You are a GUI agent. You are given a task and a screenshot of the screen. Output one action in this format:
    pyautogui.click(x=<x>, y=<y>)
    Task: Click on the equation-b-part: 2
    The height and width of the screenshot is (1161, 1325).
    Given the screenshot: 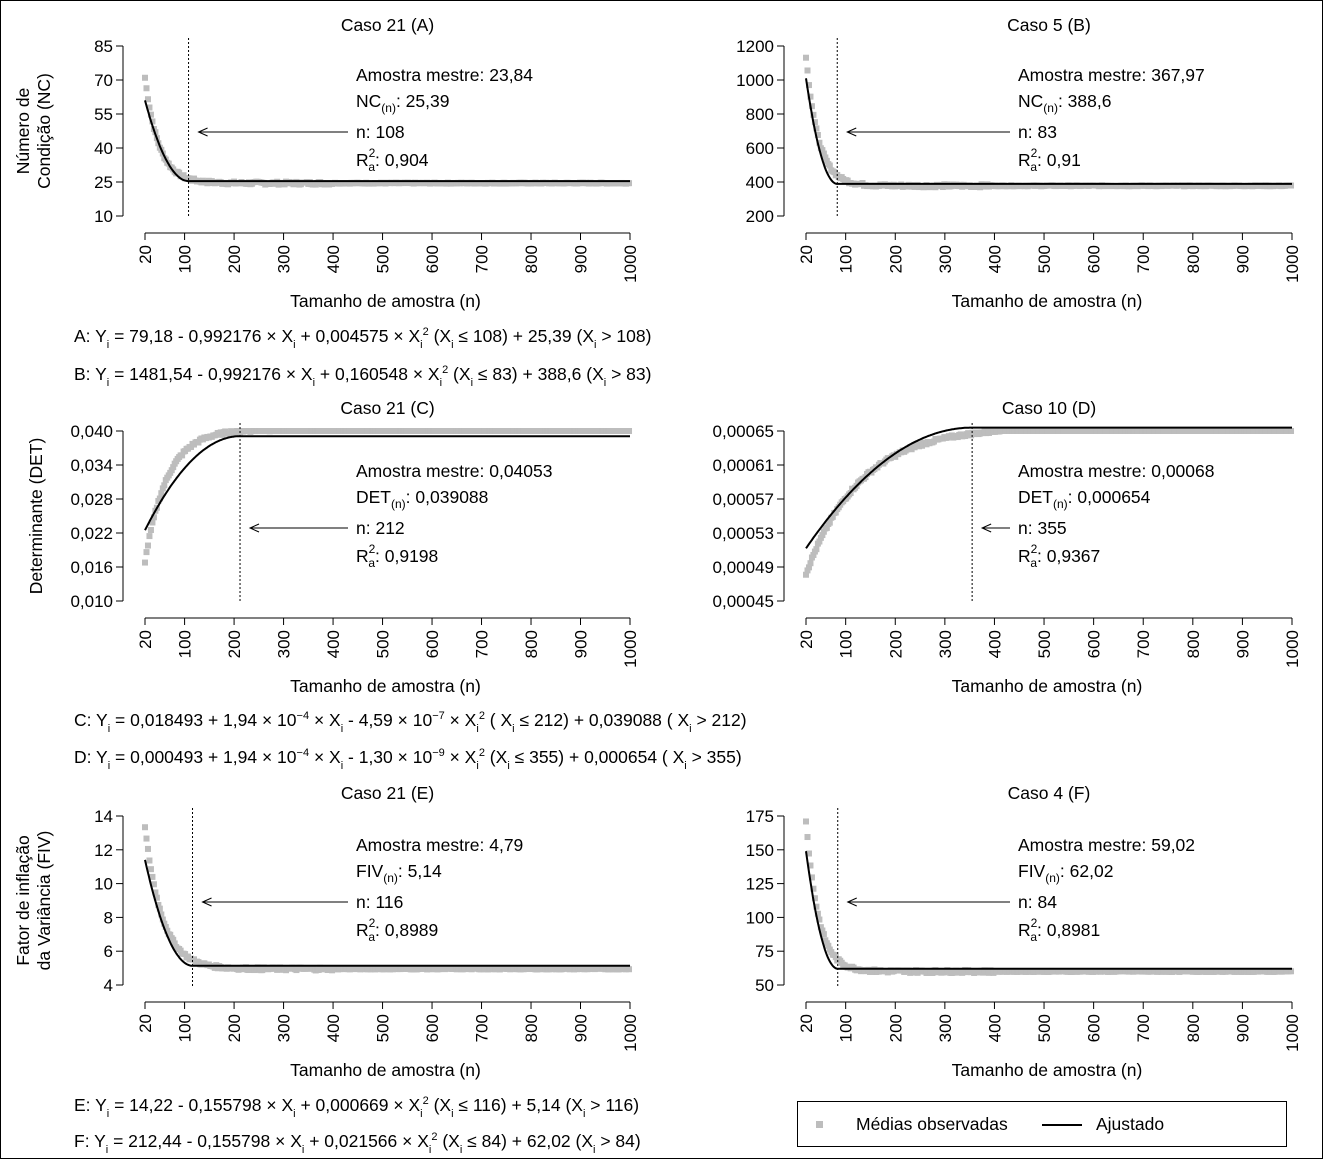 What is the action you would take?
    pyautogui.click(x=445, y=370)
    